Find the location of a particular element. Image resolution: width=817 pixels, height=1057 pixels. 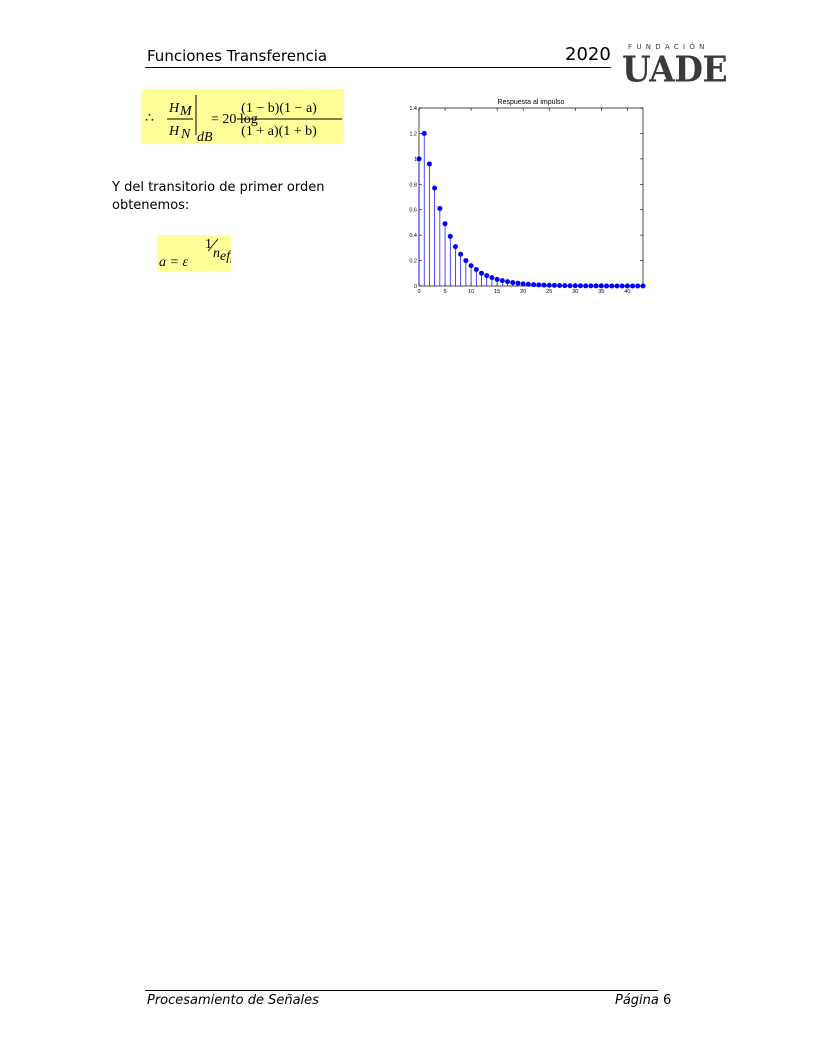

frac-numerator: (1 − b)(1 − a) is located at coordinates (279, 108).